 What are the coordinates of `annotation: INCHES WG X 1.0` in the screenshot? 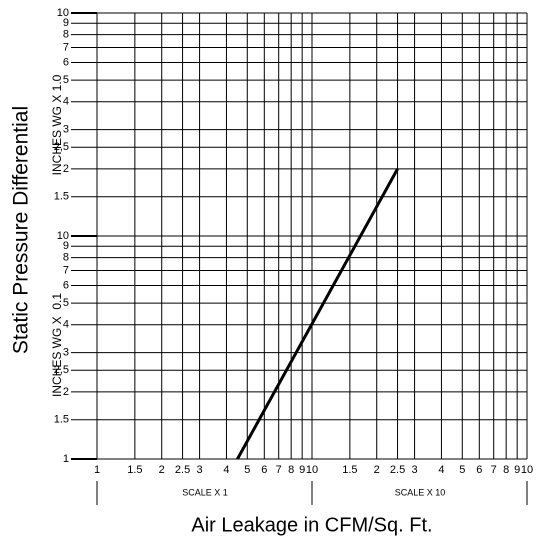 It's located at (57, 124).